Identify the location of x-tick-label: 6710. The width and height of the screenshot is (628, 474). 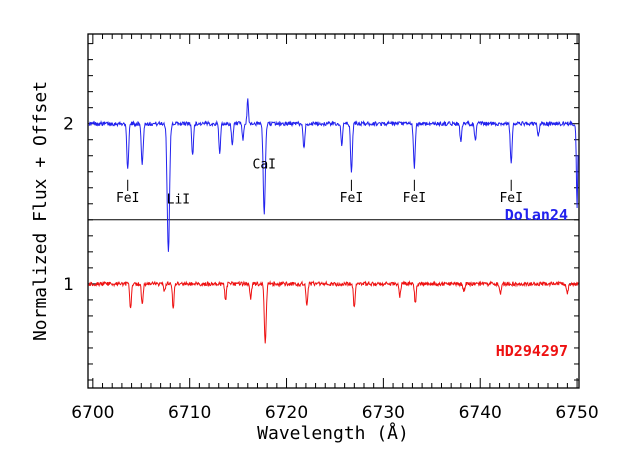
(189, 413).